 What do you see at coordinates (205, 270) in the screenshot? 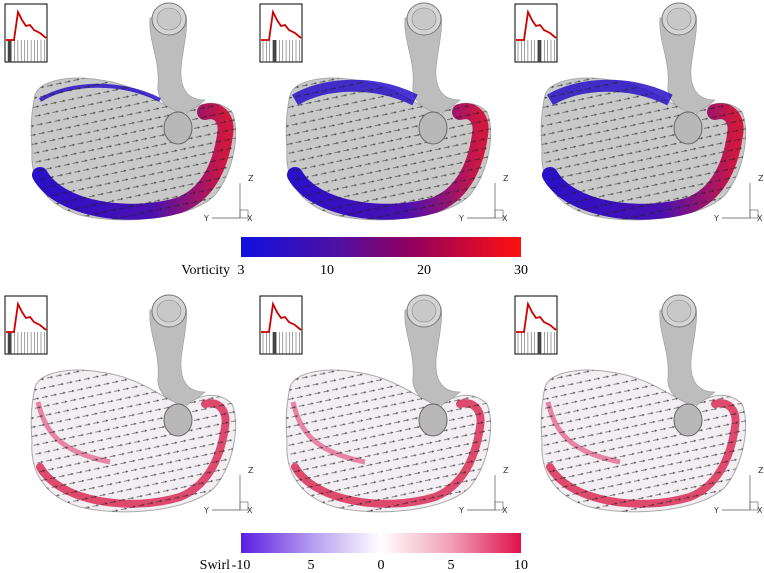
I see `colorbar-label: Vorticity` at bounding box center [205, 270].